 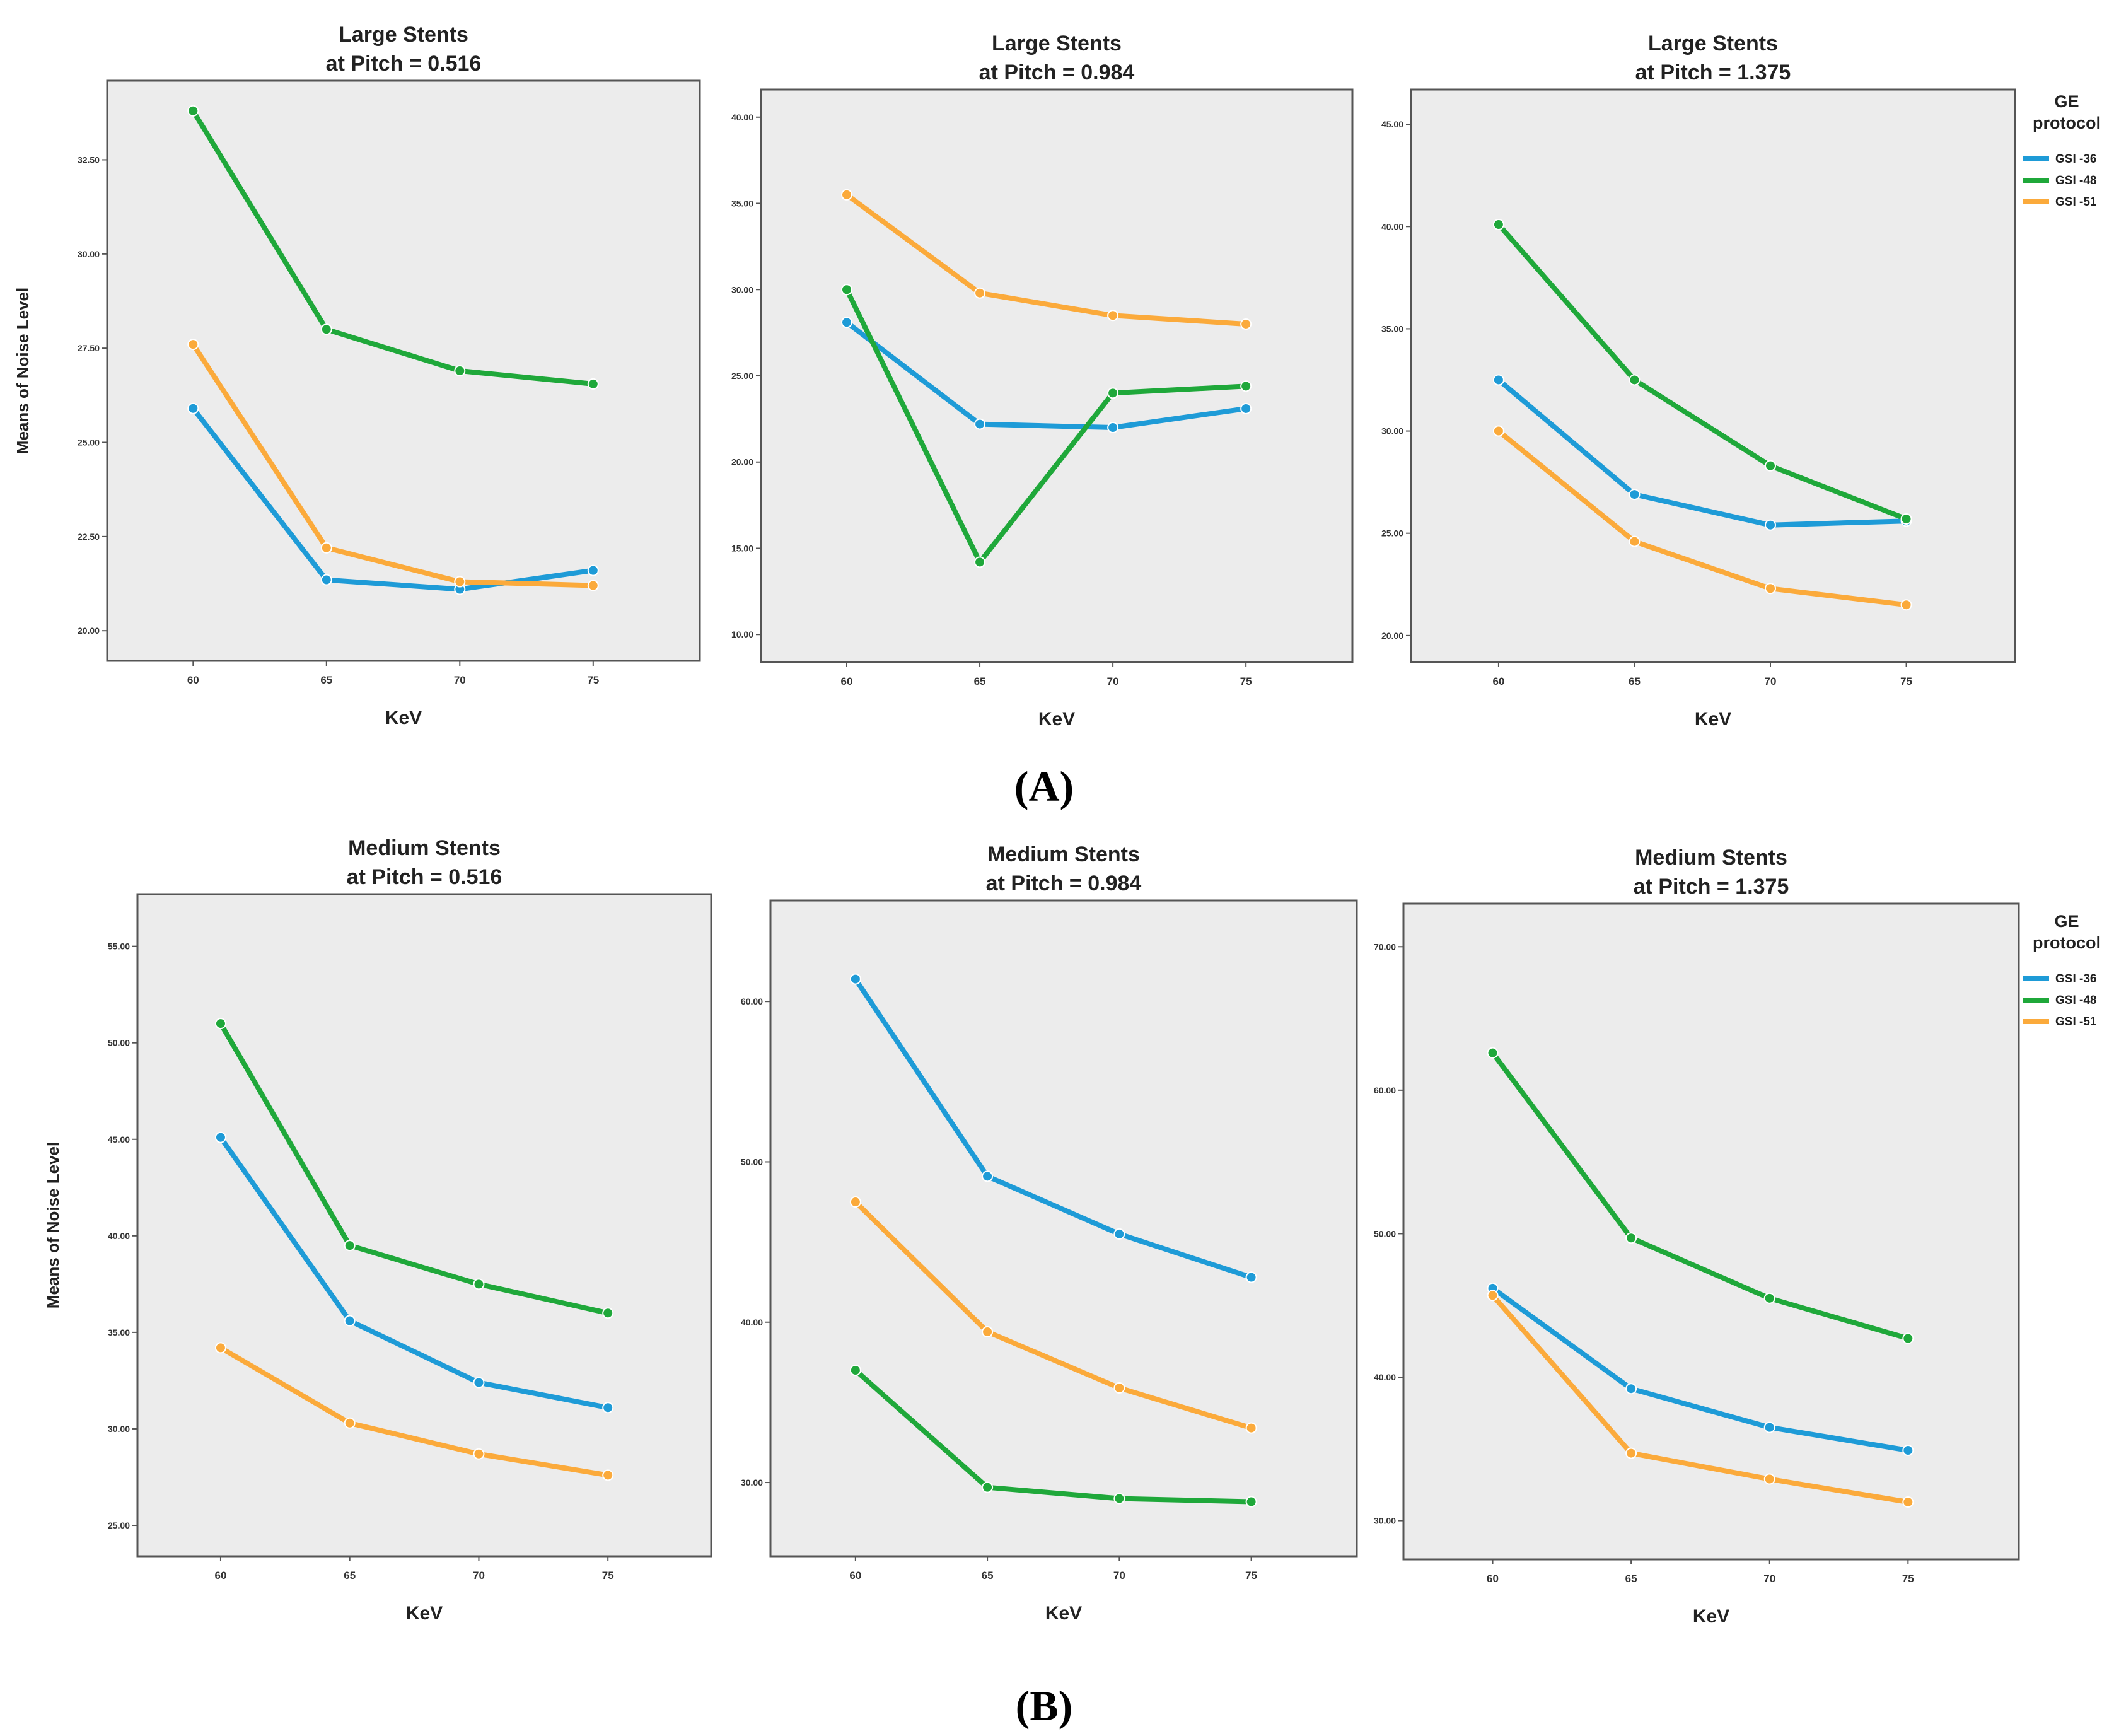 What do you see at coordinates (2075, 181) in the screenshot?
I see `legend-item-gsi-48: GSI -48` at bounding box center [2075, 181].